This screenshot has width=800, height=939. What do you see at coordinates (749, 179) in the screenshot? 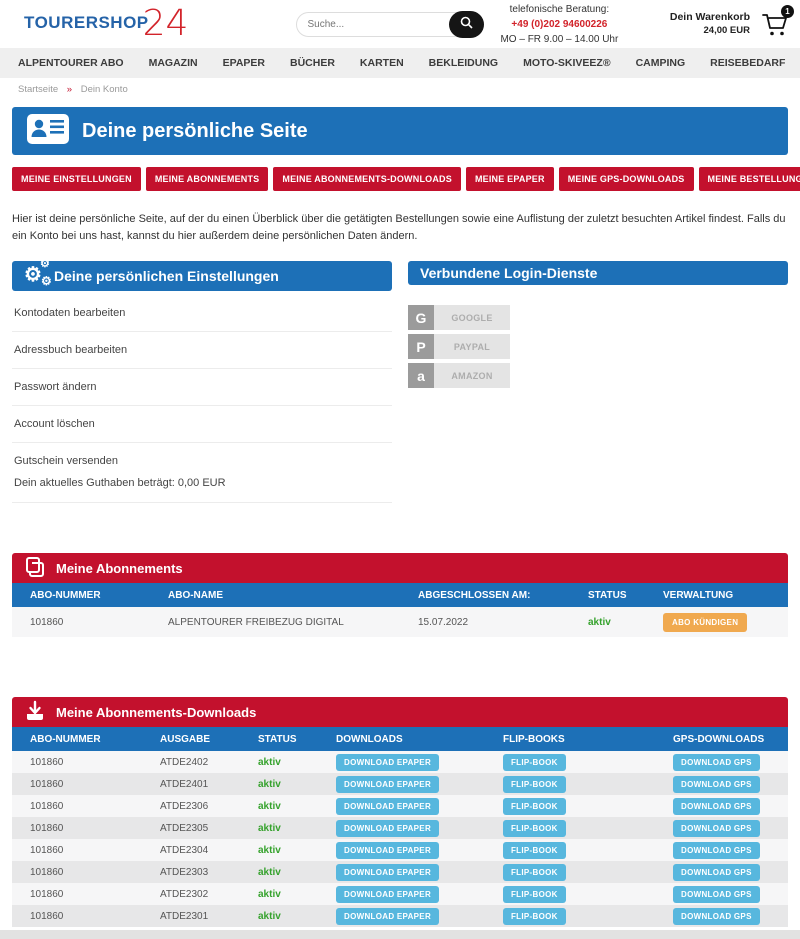
I see `tab-meine-bestellungen: MEINE BESTELLUNGEN` at bounding box center [749, 179].